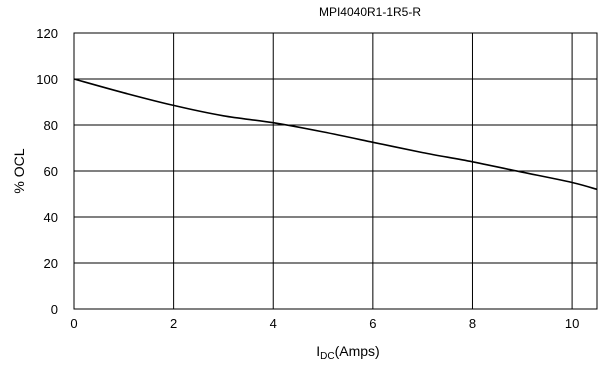  Describe the element at coordinates (51, 125) in the screenshot. I see `y-tick-label: 80` at that location.